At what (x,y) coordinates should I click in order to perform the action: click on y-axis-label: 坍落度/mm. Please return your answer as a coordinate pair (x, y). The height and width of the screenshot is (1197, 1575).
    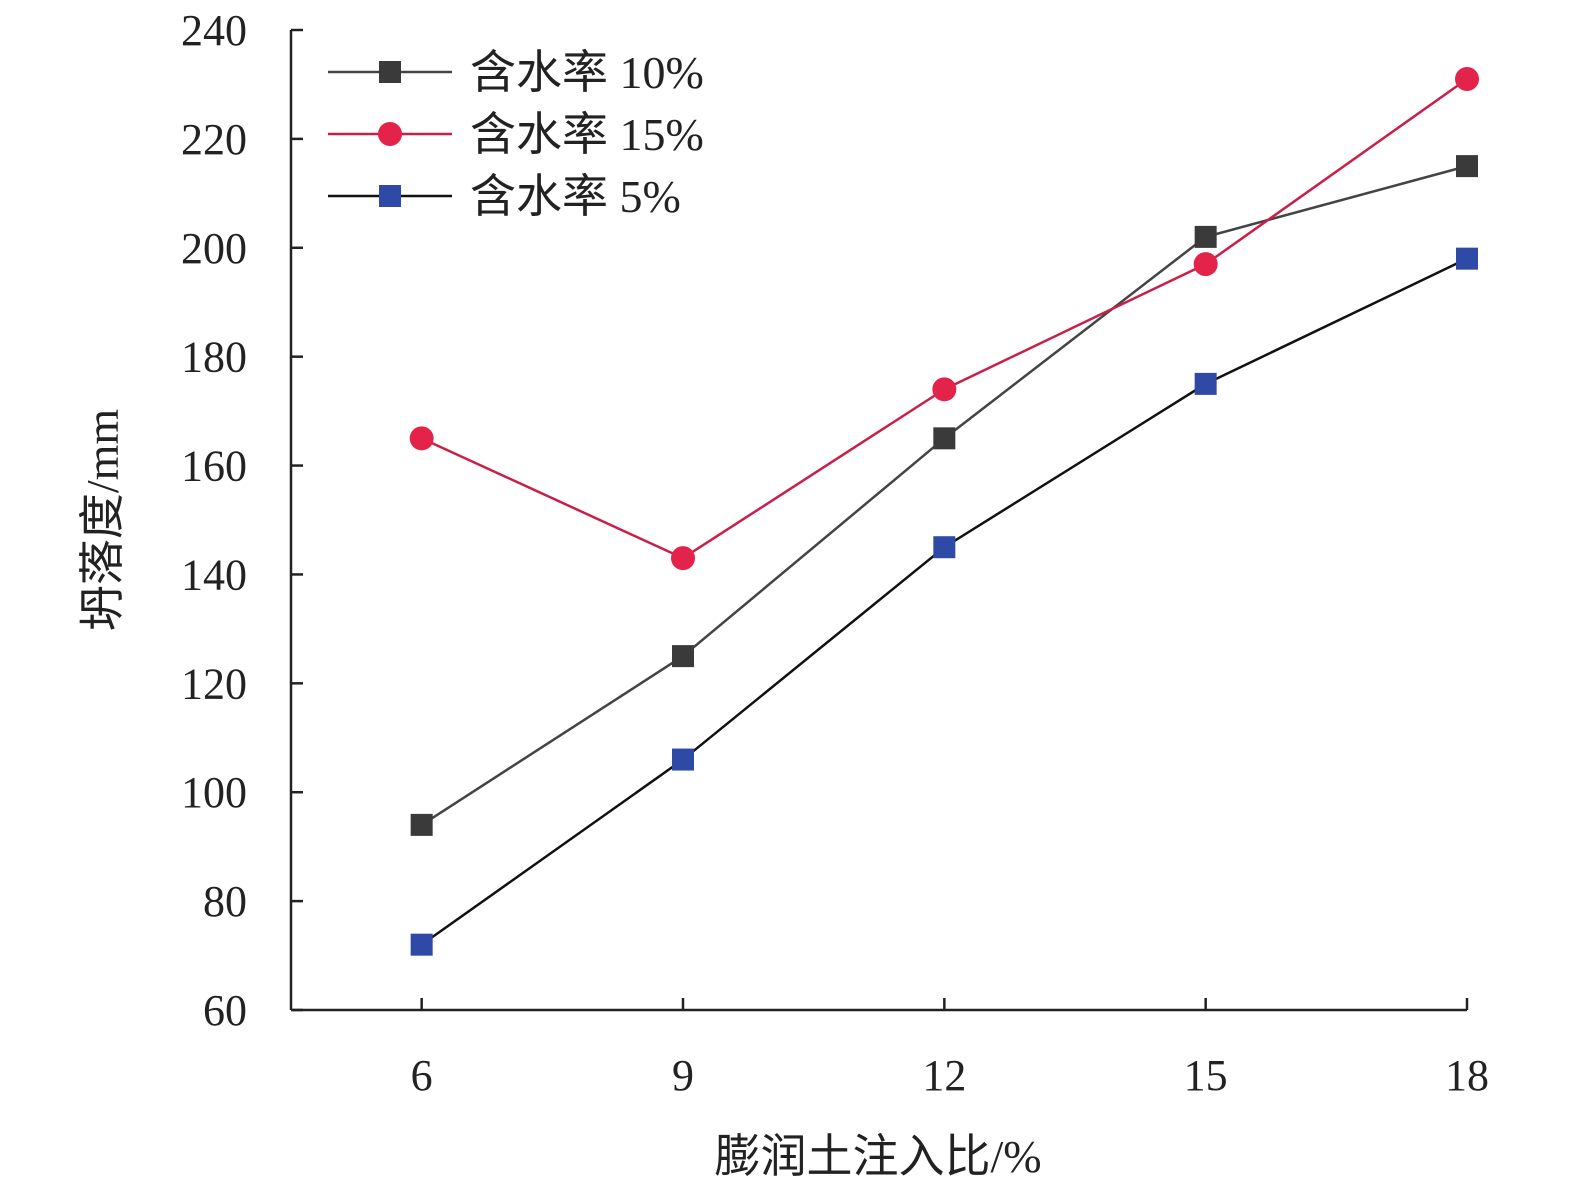
    Looking at the image, I should click on (102, 520).